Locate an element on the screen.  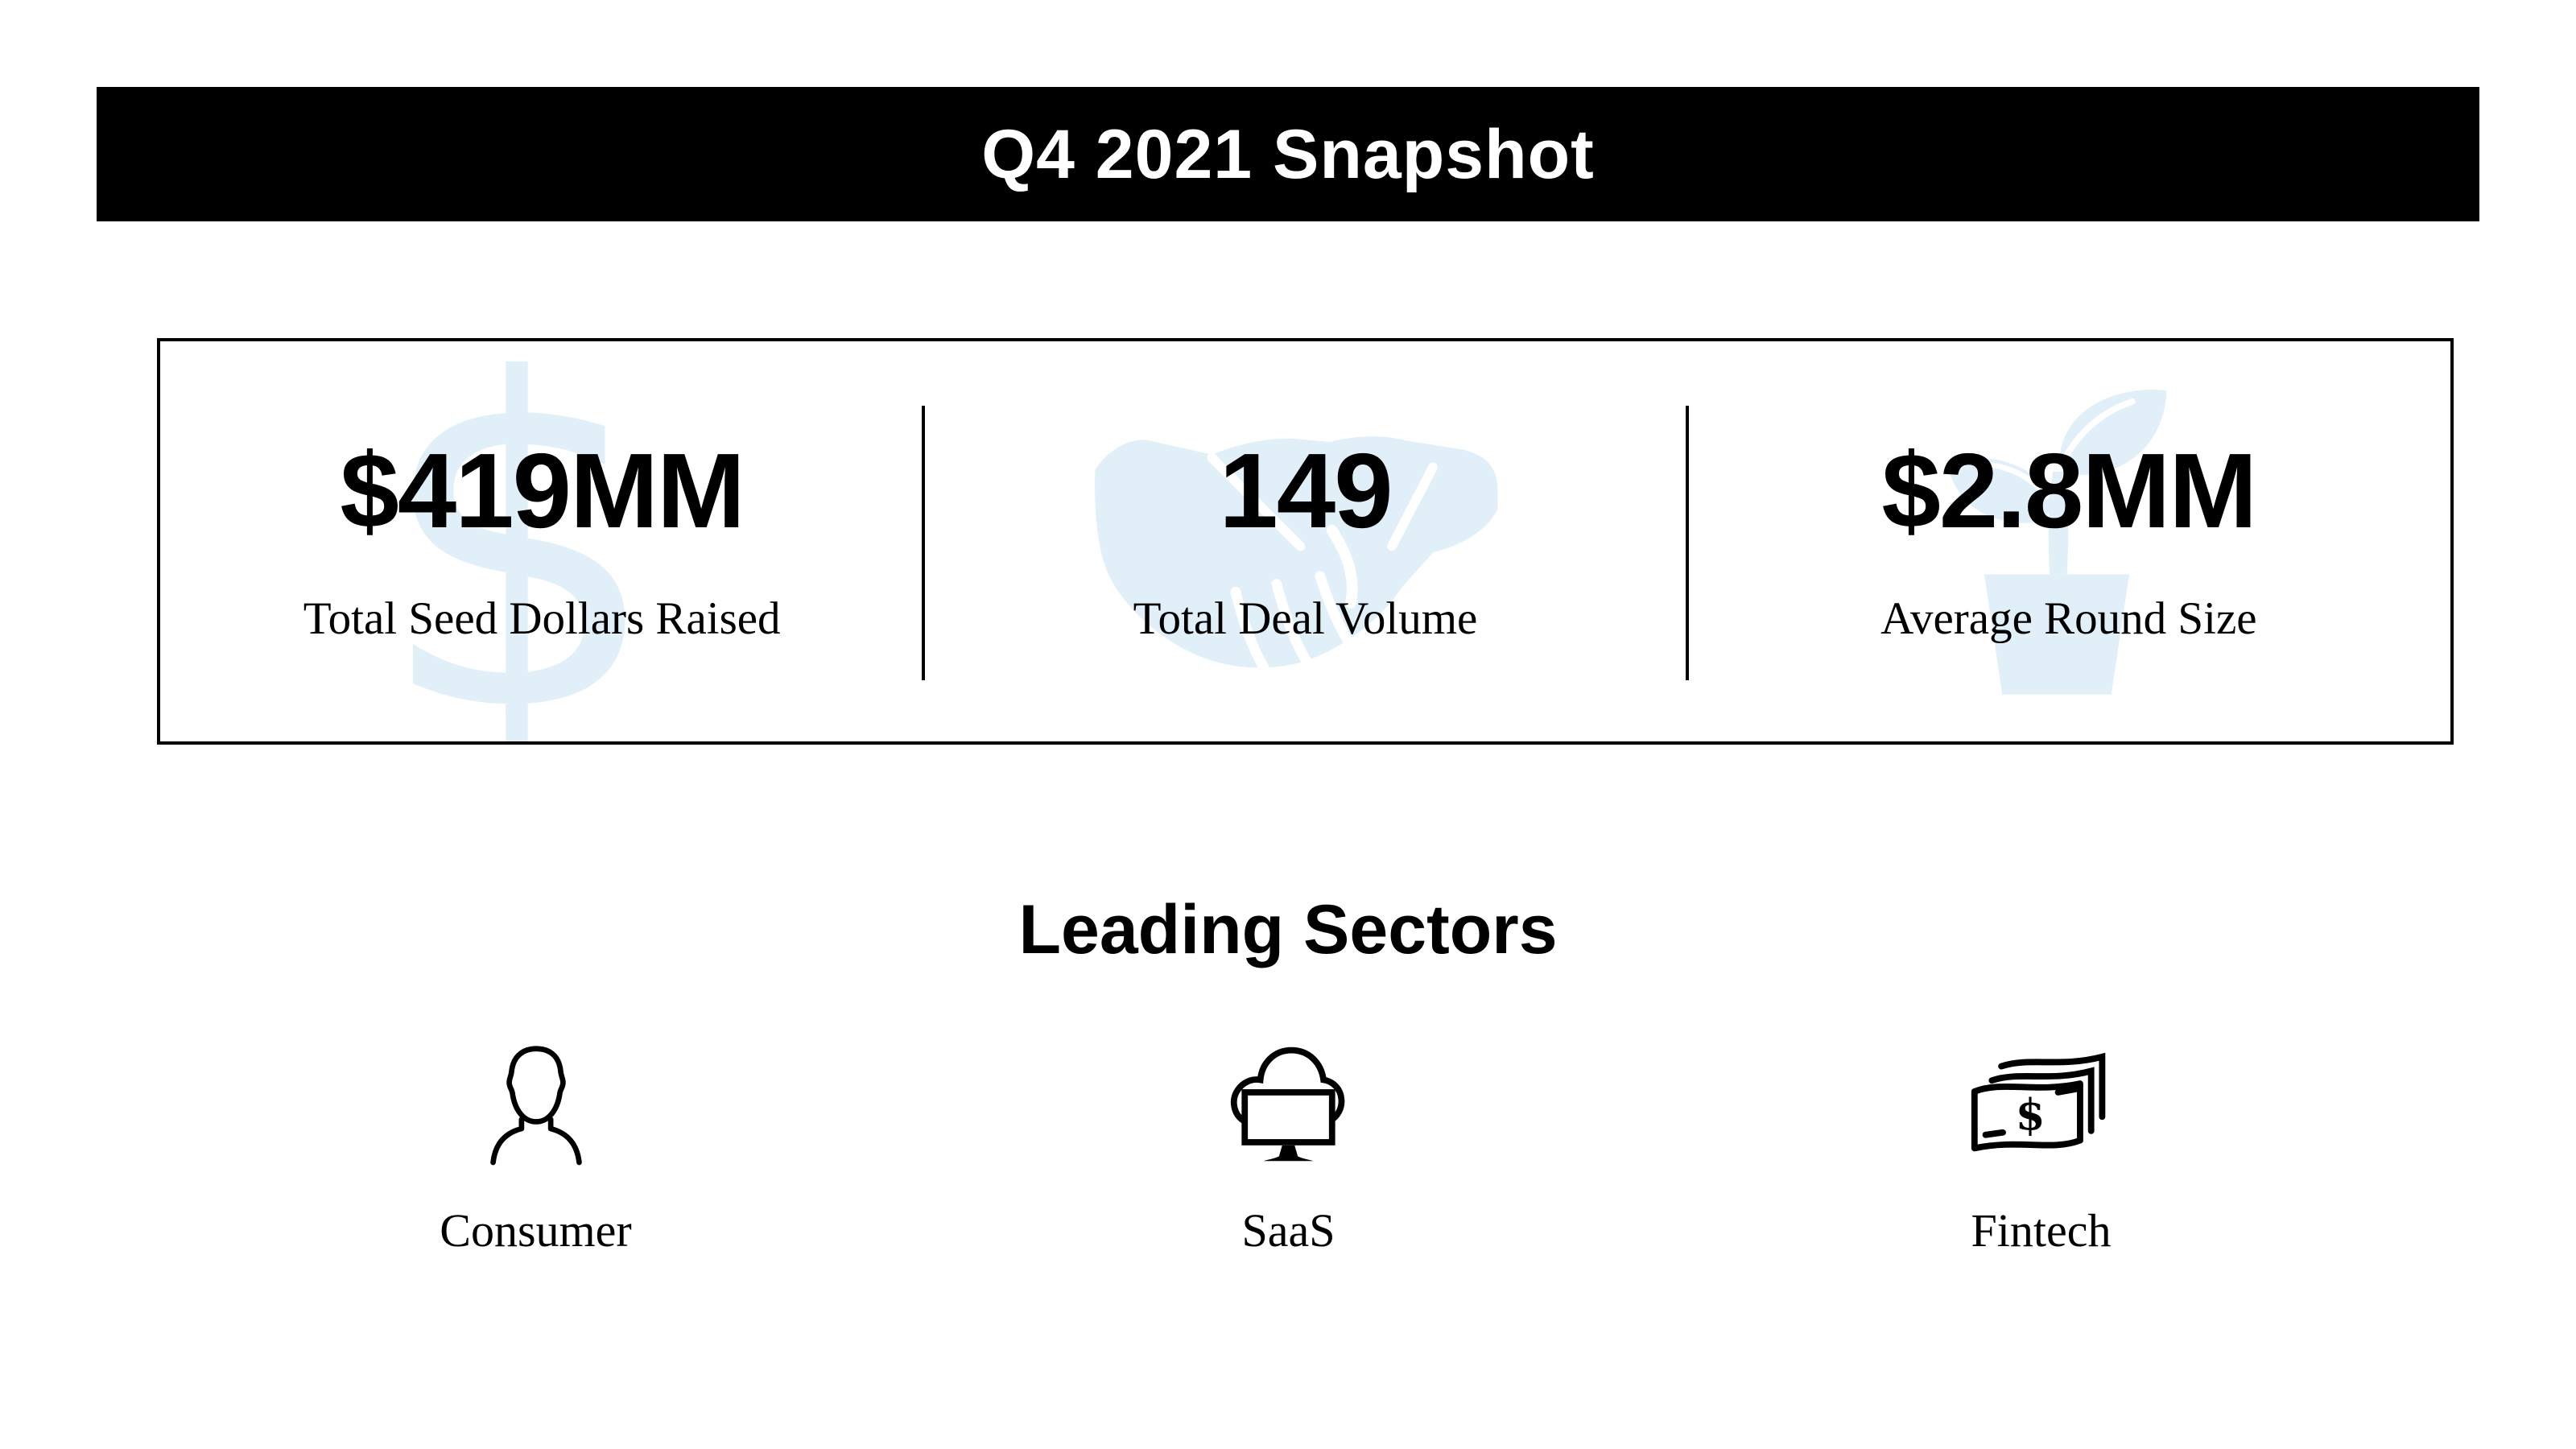
stat-card-average-round-size: $2.8MM Average Round Size is located at coordinates (2068, 541).